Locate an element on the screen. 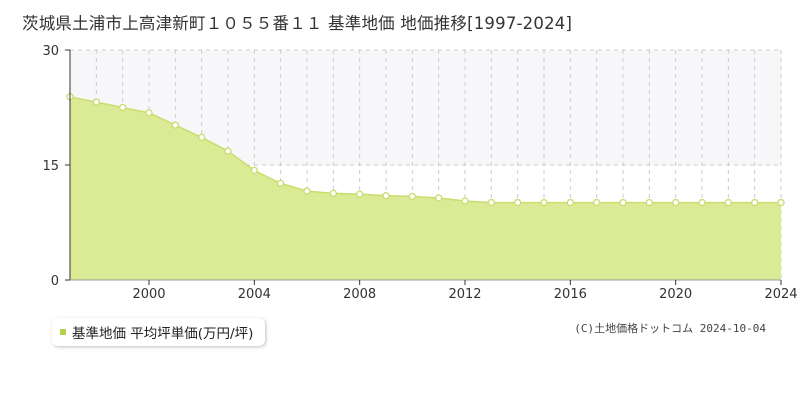 The height and width of the screenshot is (400, 800). legend: 基準地価 平均坪単価(万円/坪) is located at coordinates (159, 332).